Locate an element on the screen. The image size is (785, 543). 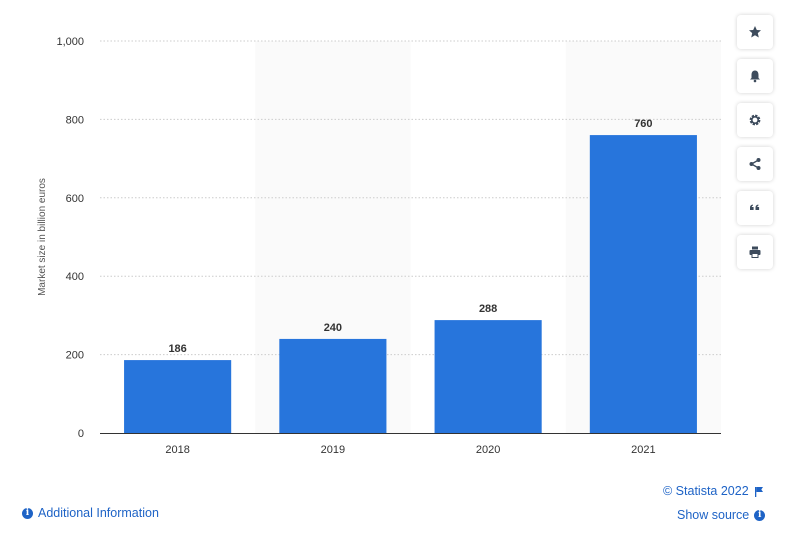
bar-value-label: 760 is located at coordinates (643, 124).